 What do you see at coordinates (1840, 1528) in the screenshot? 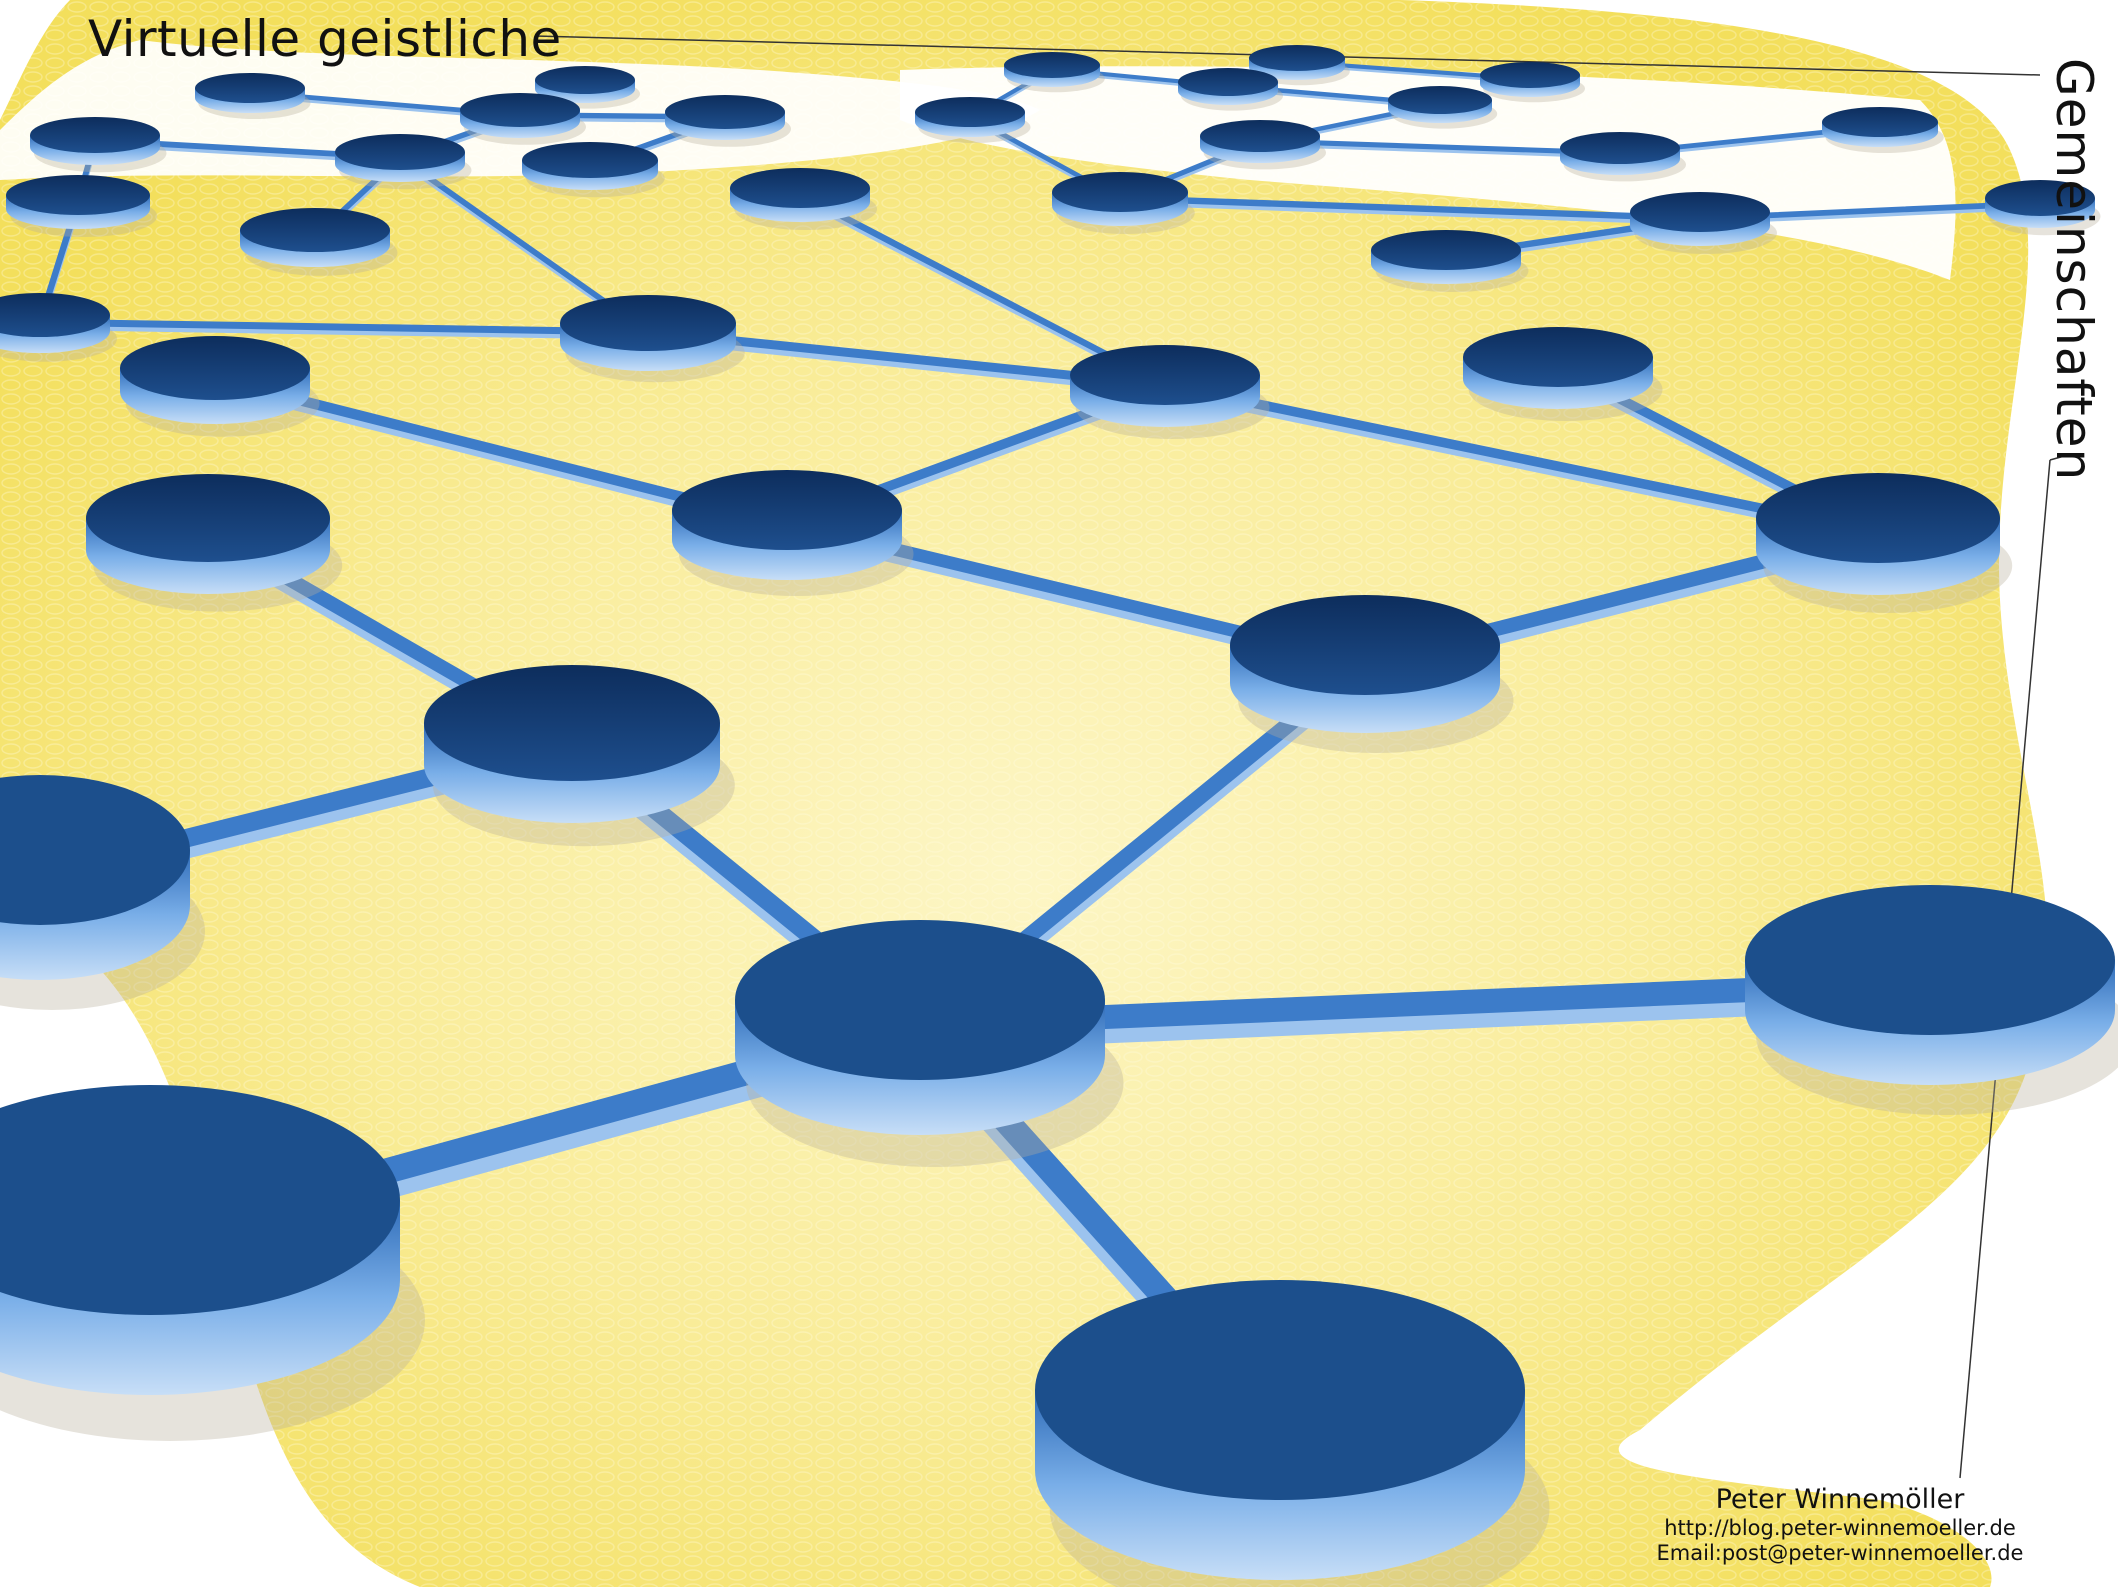
I see `author-blog-link: http://blog.peter-winnemoeller.de` at bounding box center [1840, 1528].